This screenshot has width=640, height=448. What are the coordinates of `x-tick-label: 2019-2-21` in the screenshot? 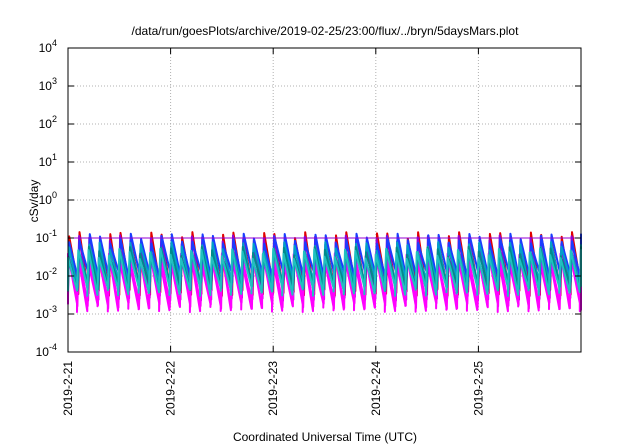 It's located at (68, 388).